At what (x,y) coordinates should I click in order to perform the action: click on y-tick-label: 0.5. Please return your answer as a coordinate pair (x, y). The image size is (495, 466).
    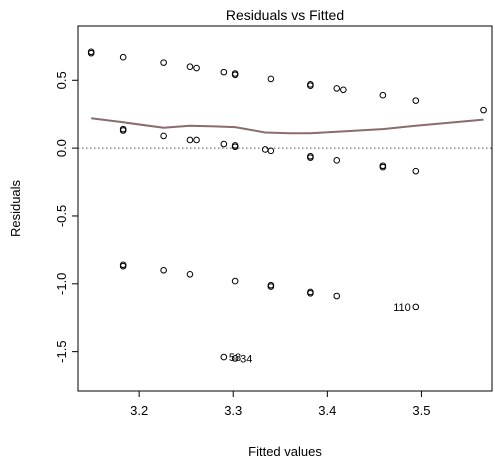
    Looking at the image, I should click on (61, 80).